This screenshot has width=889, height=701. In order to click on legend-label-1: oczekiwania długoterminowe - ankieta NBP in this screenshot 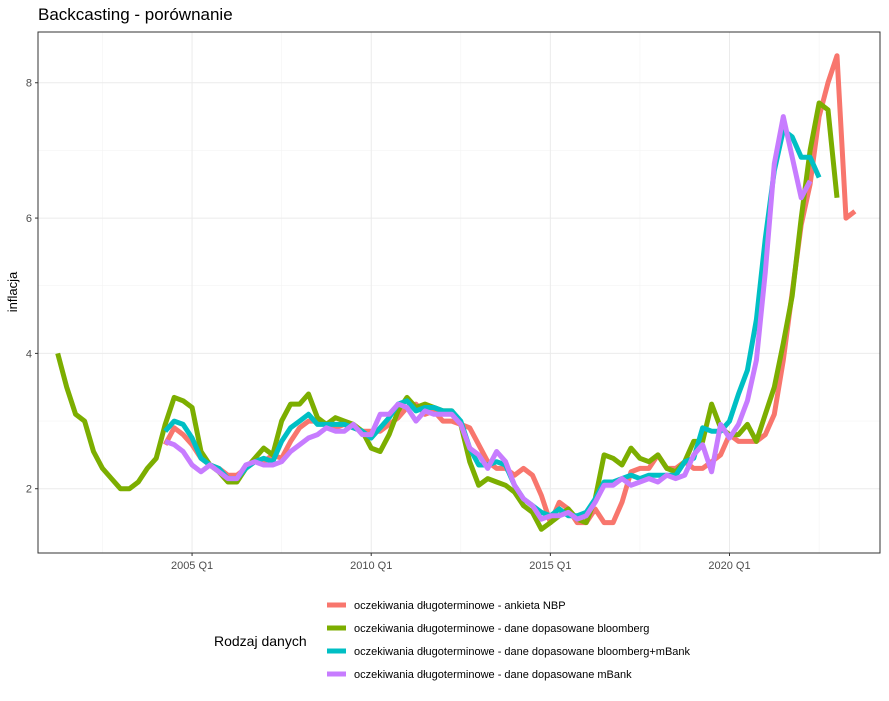, I will do `click(460, 606)`.